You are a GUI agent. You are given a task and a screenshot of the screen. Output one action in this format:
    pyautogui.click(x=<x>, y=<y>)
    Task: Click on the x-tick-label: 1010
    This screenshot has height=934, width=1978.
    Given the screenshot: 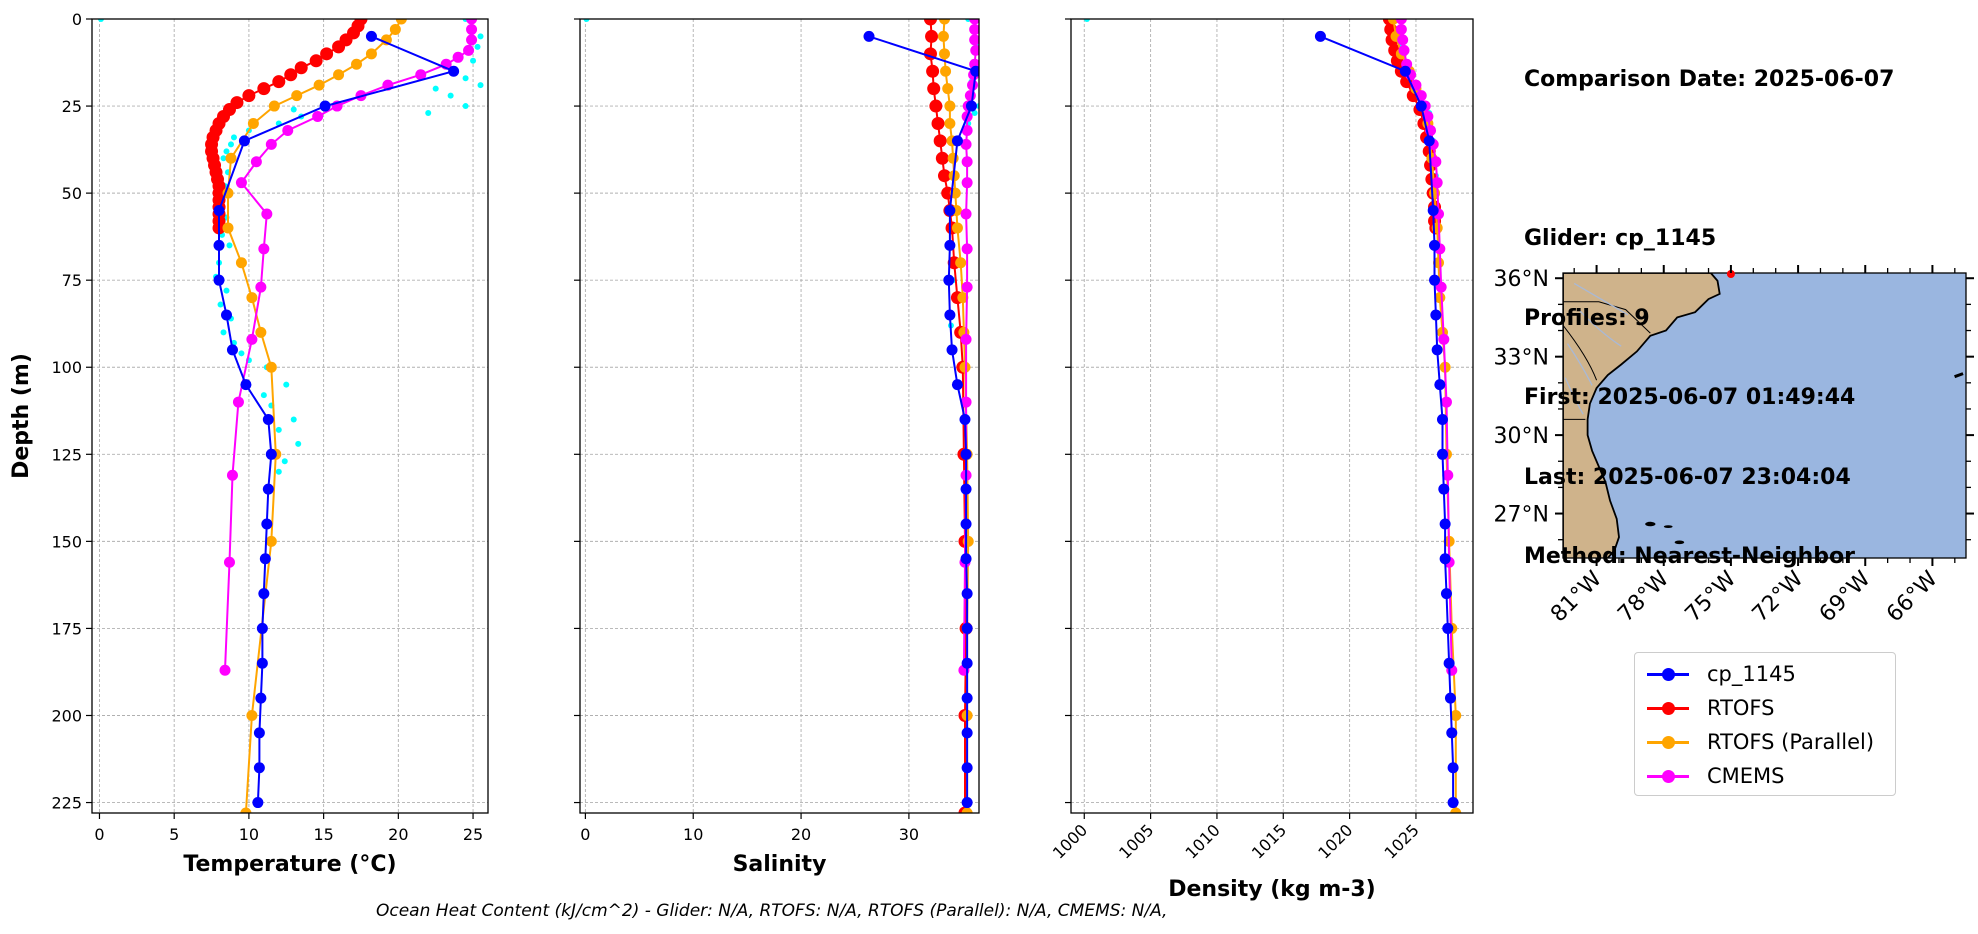 What is the action you would take?
    pyautogui.click(x=1203, y=841)
    